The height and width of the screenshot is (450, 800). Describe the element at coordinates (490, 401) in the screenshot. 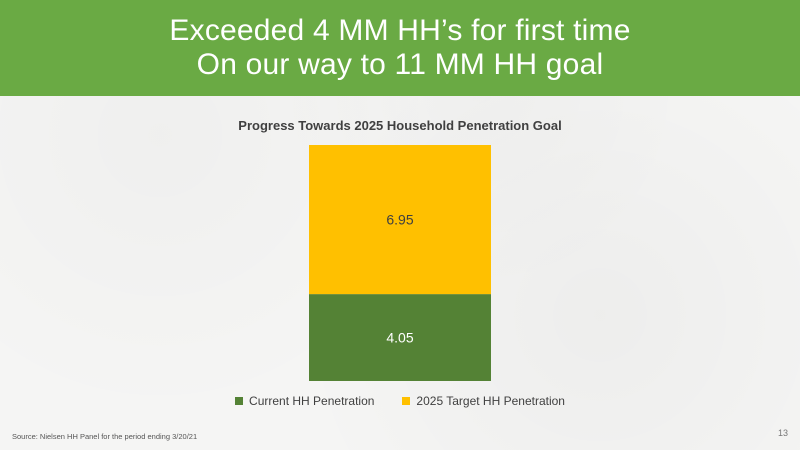

I see `legend-label-target: 2025 Target HH Penetration` at that location.